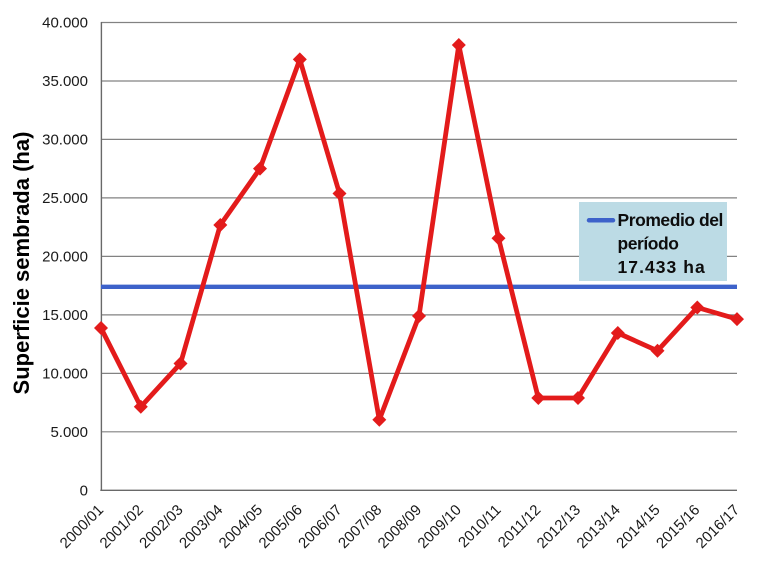 This screenshot has height=562, width=771. Describe the element at coordinates (161, 527) in the screenshot. I see `svg-text: 2002/03` at that location.